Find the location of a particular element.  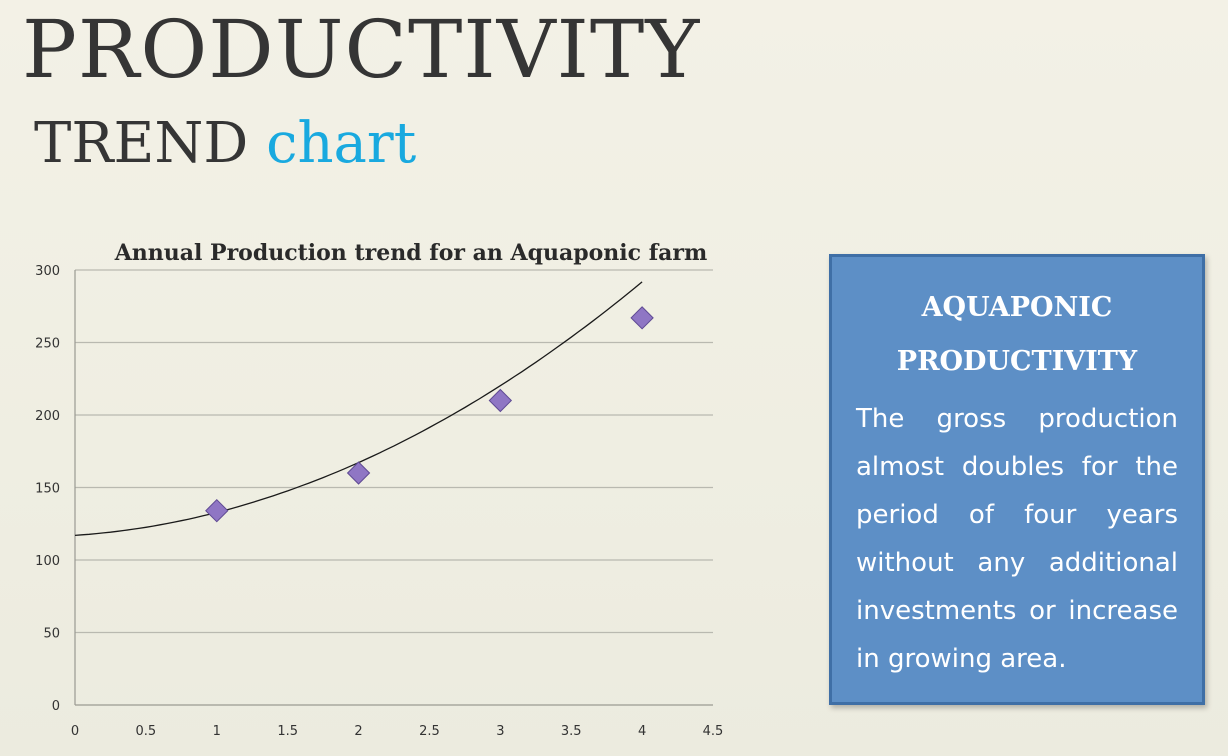

x-tick-label: 2.5 is located at coordinates (429, 731).